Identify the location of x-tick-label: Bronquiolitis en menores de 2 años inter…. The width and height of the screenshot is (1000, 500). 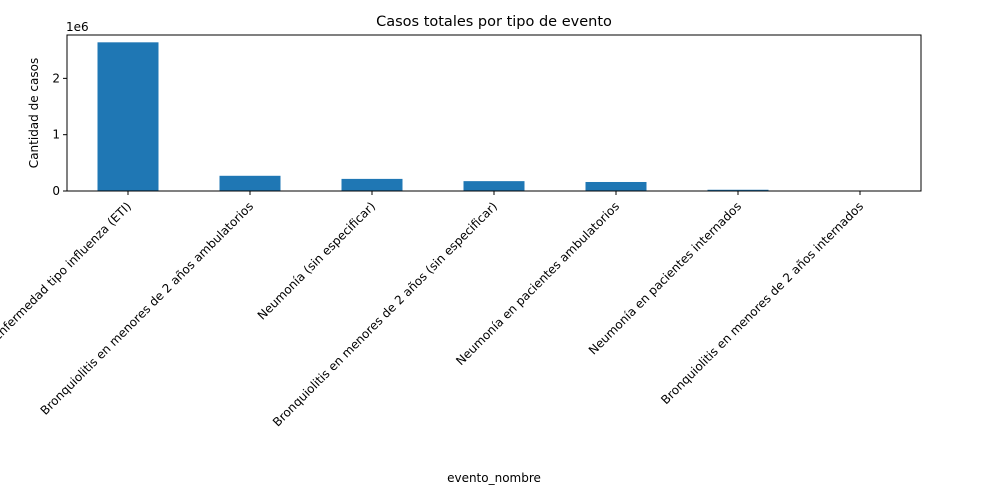
(762, 303).